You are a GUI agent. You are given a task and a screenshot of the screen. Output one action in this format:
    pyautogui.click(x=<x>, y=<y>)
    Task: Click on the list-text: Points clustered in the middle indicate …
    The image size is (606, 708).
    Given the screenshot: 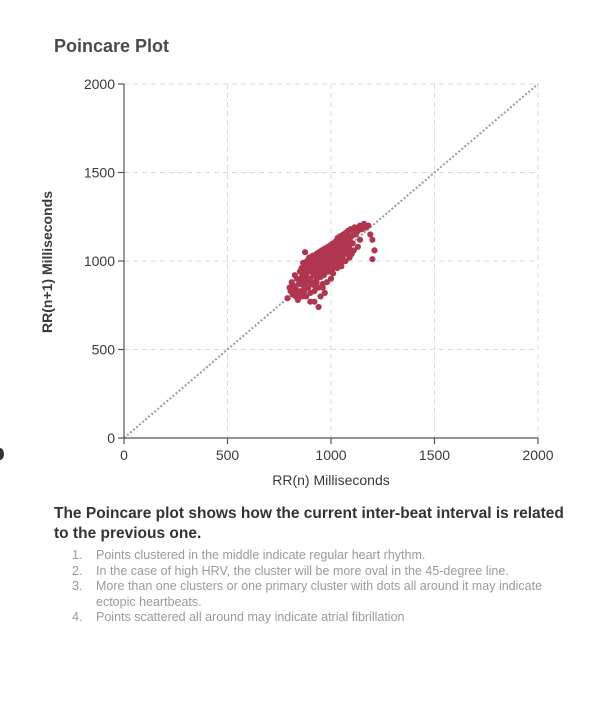 What is the action you would take?
    pyautogui.click(x=261, y=555)
    